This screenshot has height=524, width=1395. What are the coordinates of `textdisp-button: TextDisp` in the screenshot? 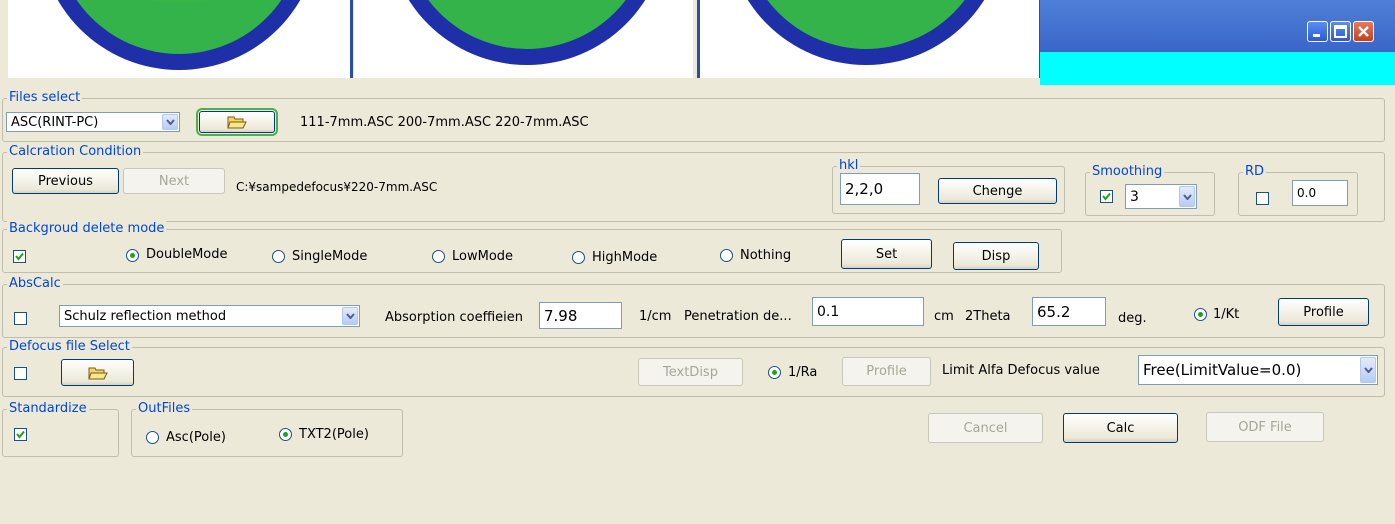 It's located at (690, 372).